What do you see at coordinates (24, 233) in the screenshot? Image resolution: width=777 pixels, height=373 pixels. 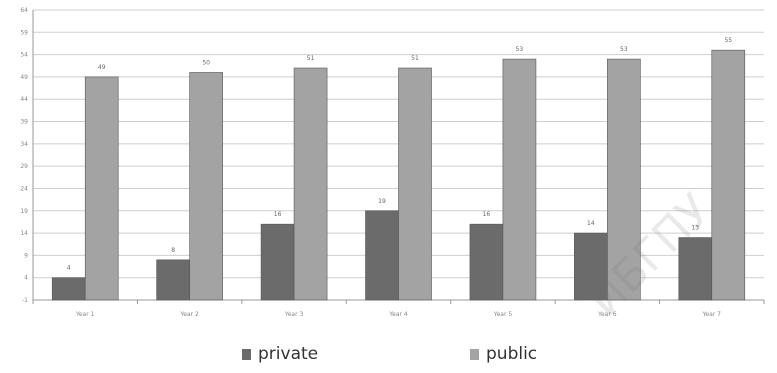 I see `y-tick-label: 14` at bounding box center [24, 233].